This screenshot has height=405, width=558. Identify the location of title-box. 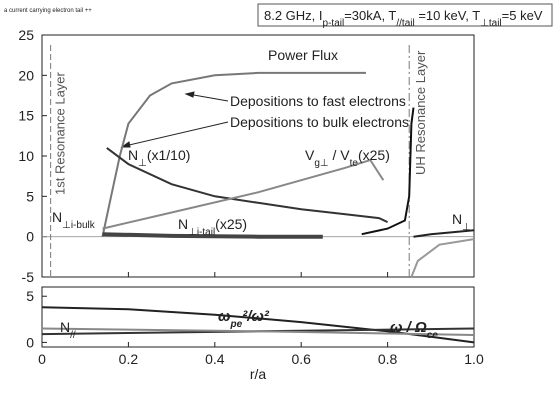
(405, 15).